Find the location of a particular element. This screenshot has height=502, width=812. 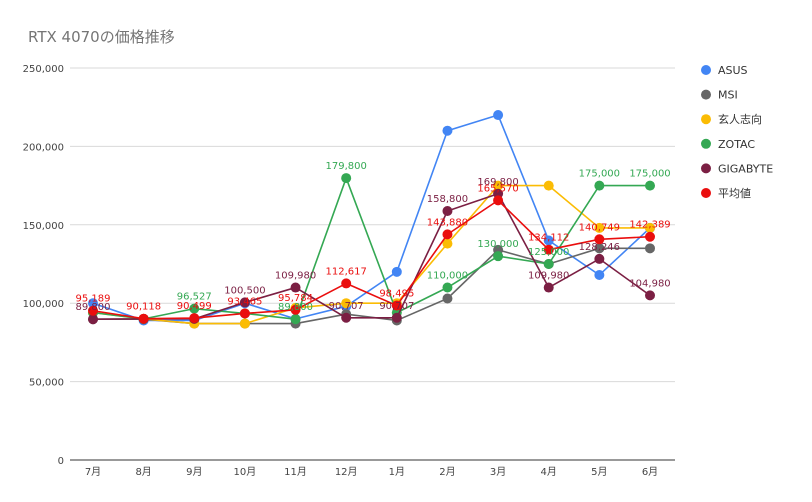

data-label: 93,465 is located at coordinates (244, 301).